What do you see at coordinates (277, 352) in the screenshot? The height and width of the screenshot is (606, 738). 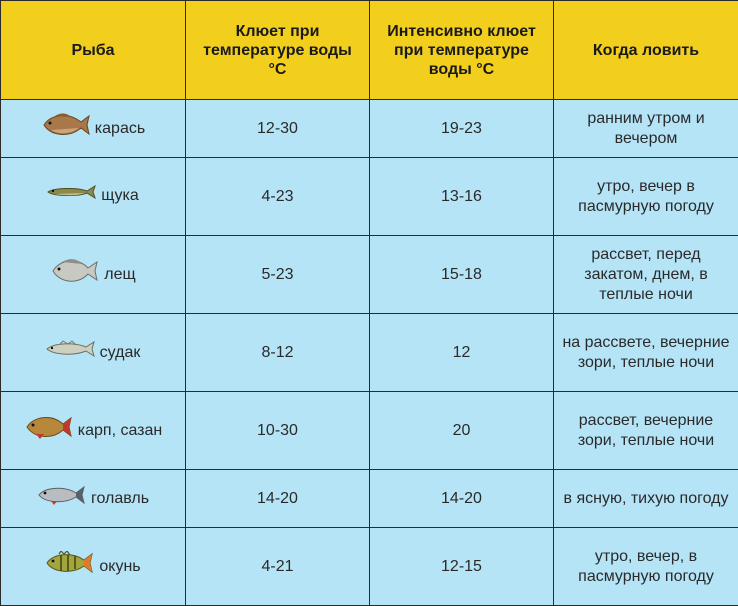 I see `bite-temperature-cell: 8-12` at bounding box center [277, 352].